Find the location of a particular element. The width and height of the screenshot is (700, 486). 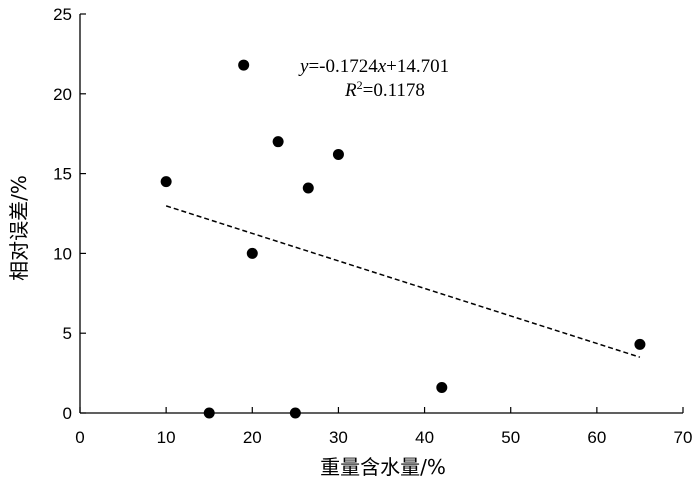

r2-value: =0.1178 is located at coordinates (394, 90).